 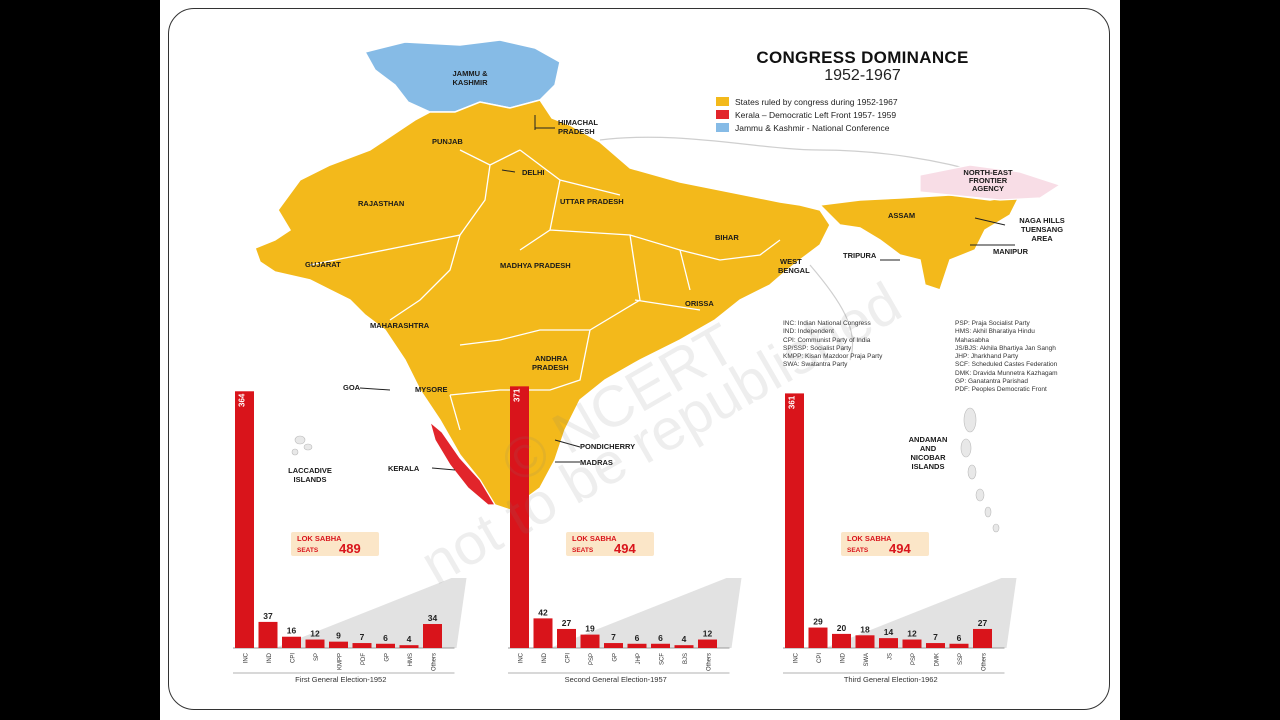 What do you see at coordinates (827, 323) in the screenshot?
I see `abbr-item: INC: Indian National Congress` at bounding box center [827, 323].